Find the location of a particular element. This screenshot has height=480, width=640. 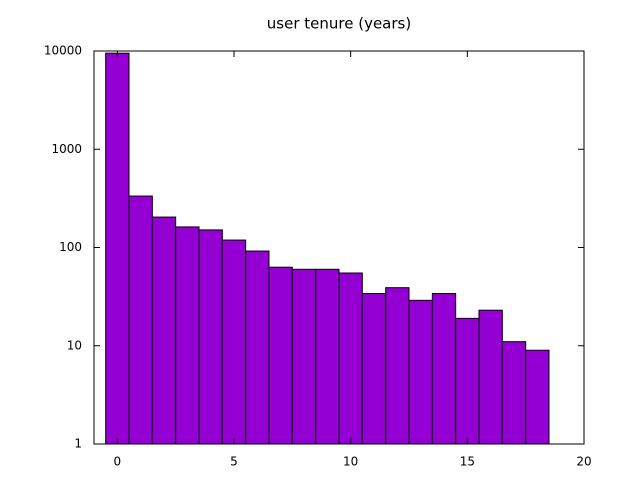

y-tick-label: 1 is located at coordinates (78, 444).